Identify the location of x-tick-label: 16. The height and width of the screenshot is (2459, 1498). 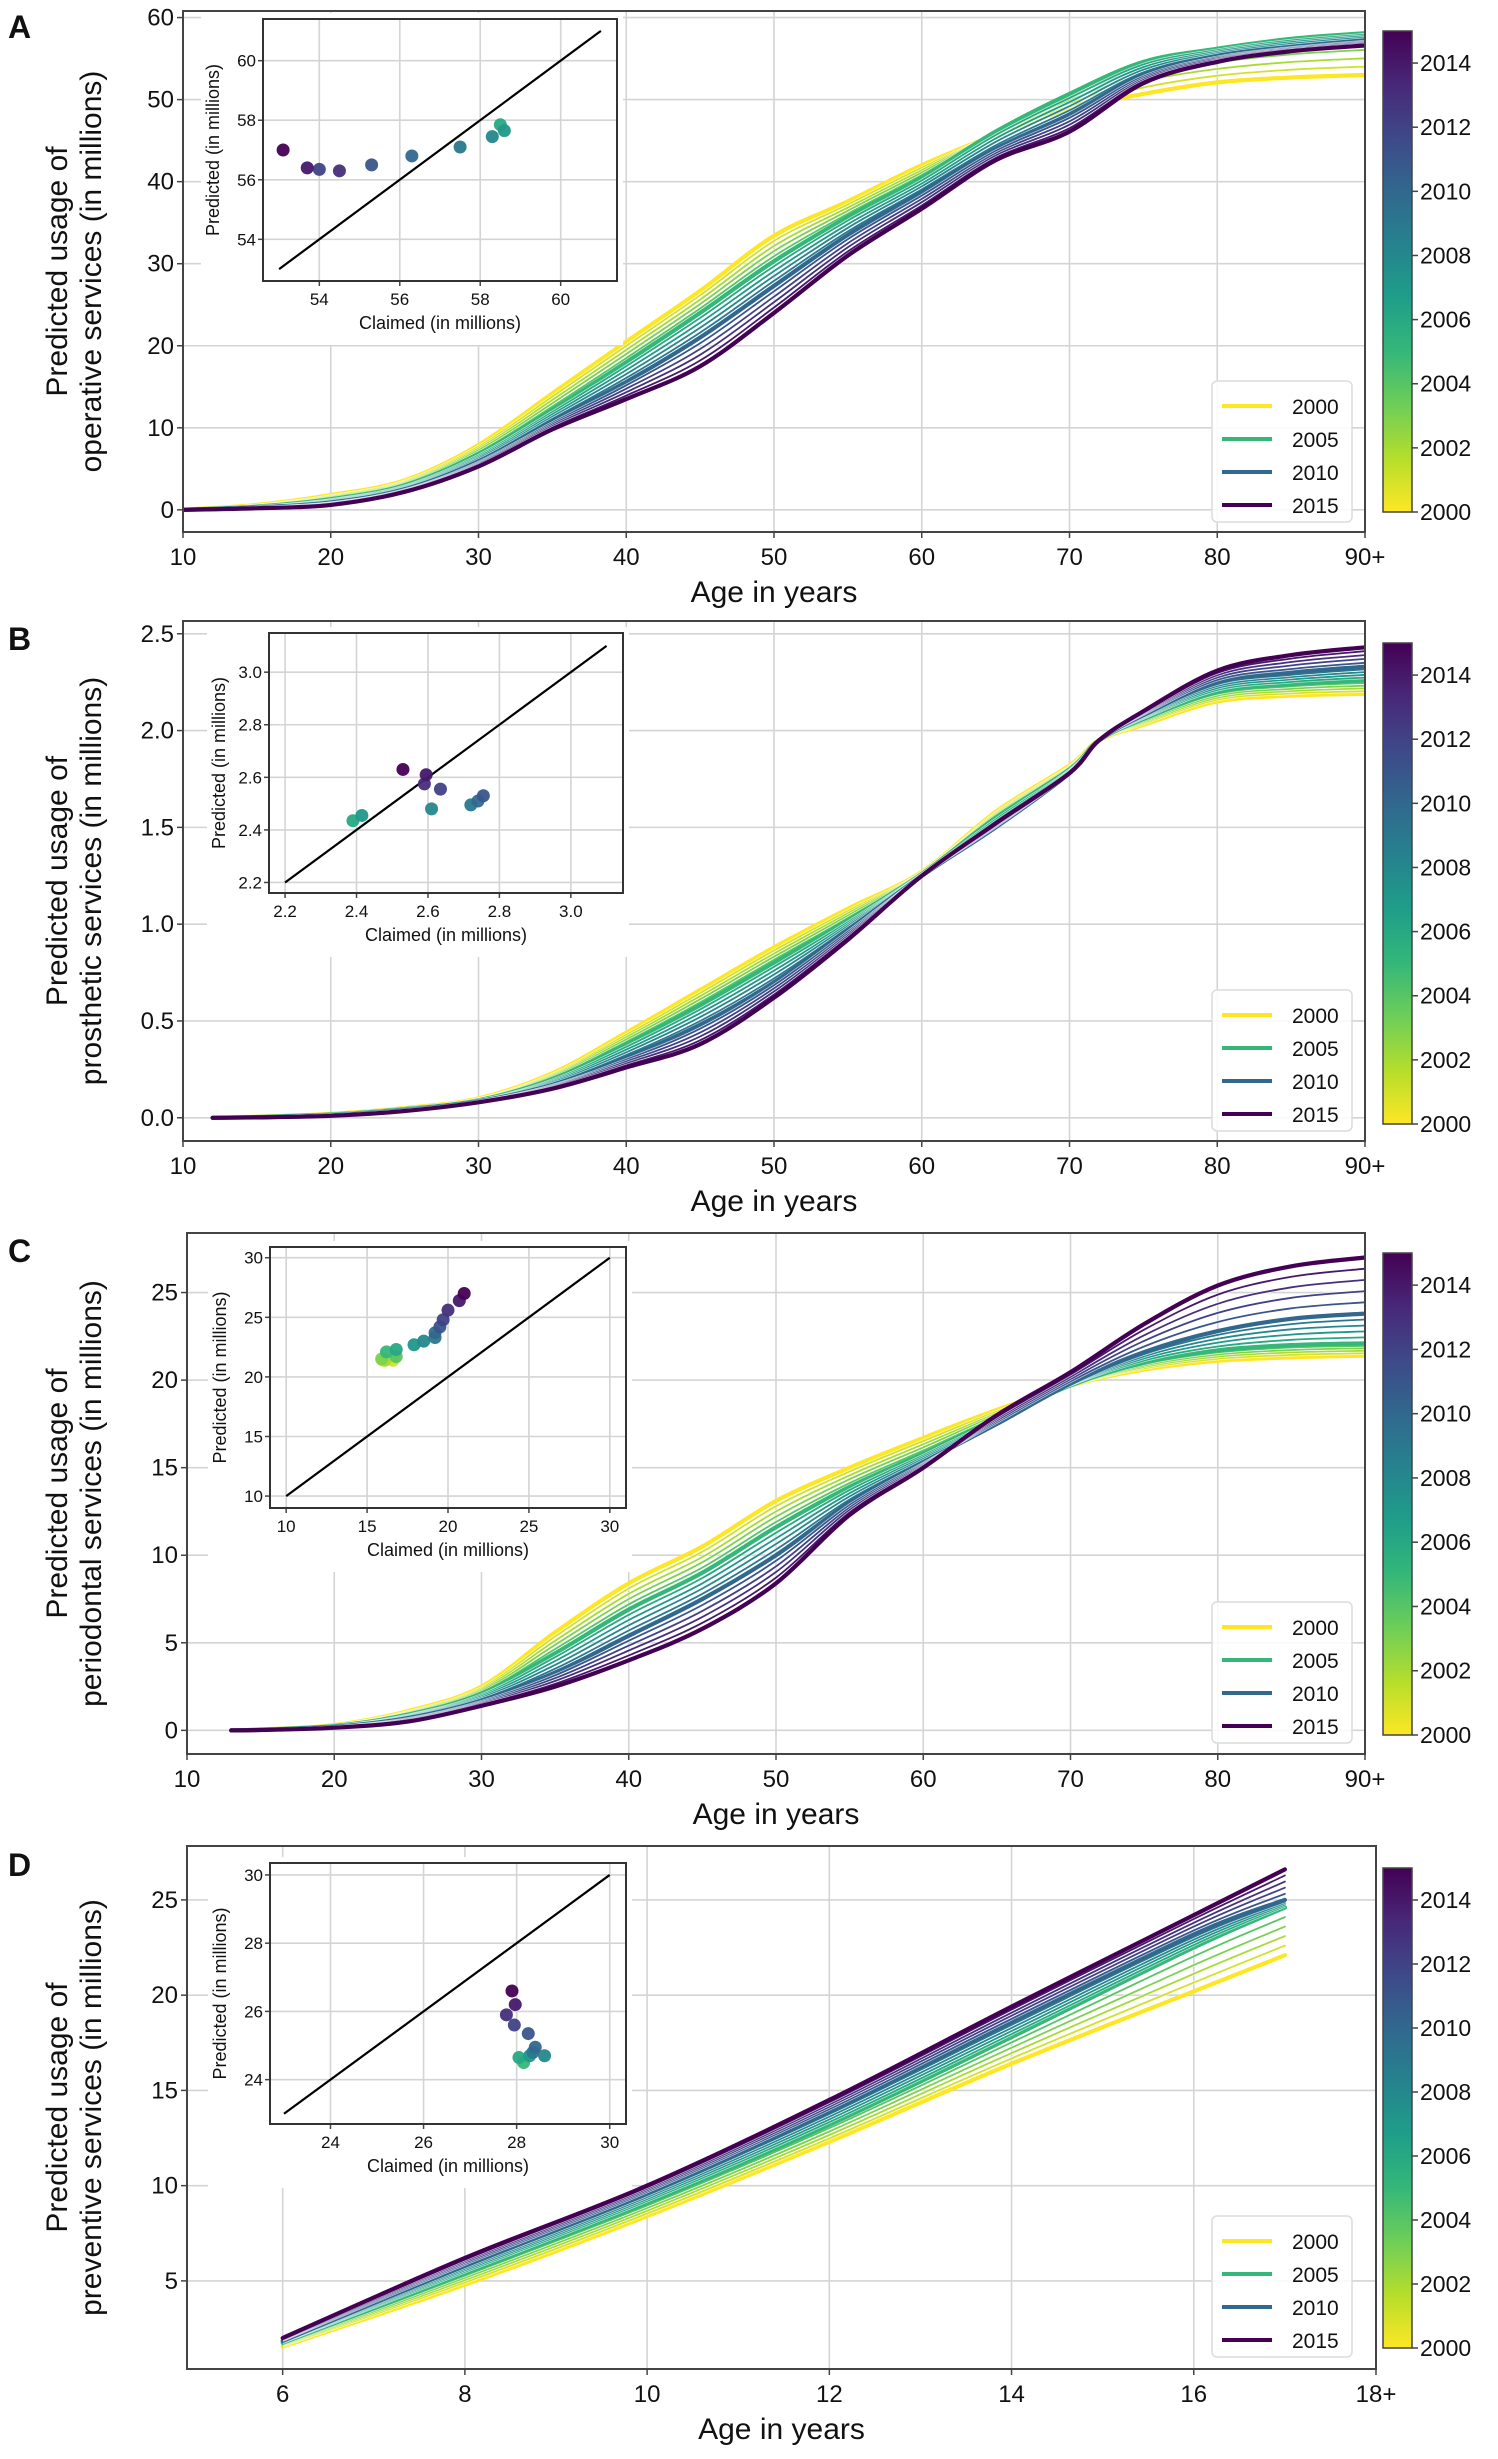
(1193, 2394).